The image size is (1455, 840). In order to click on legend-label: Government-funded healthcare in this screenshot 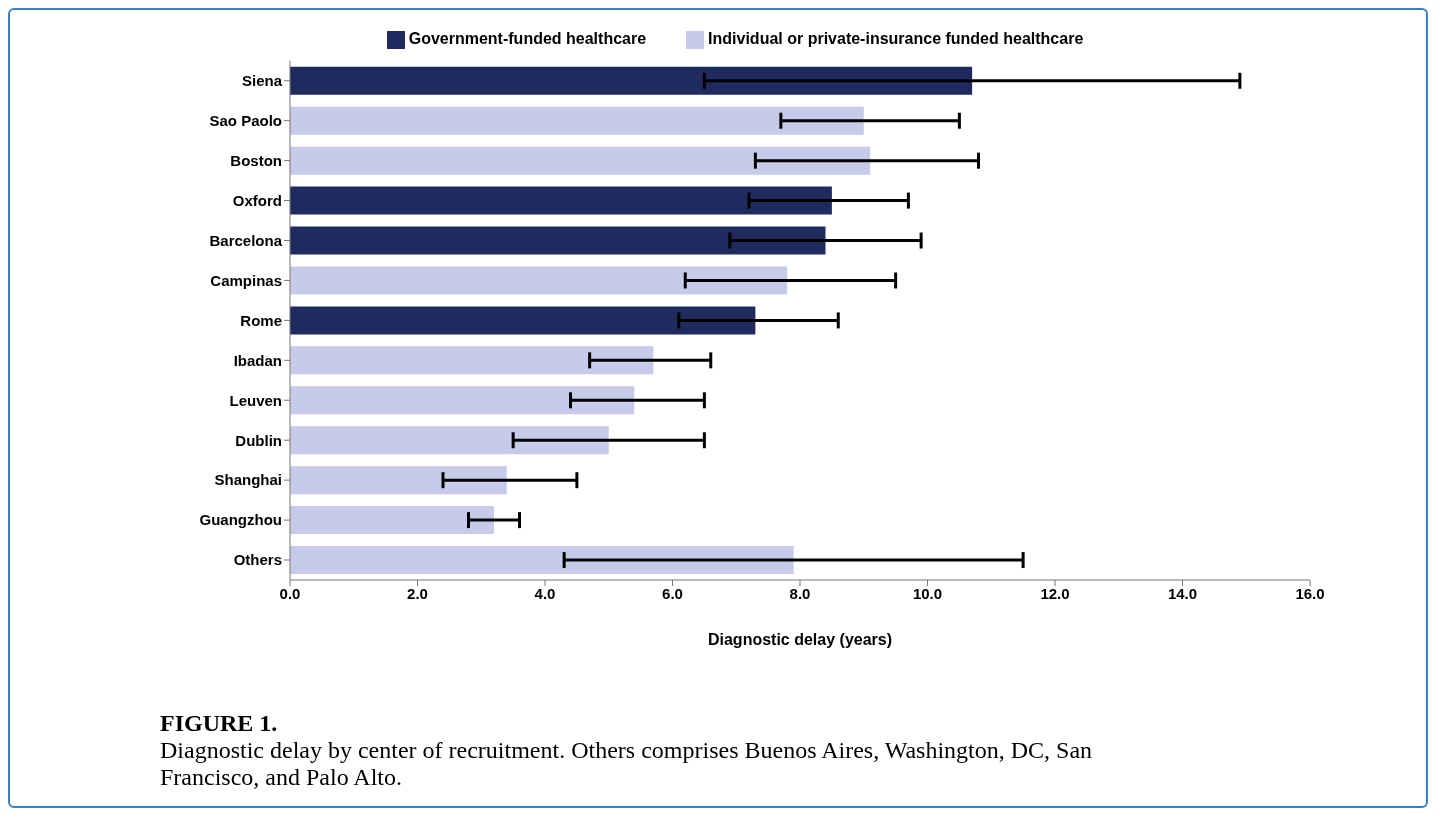, I will do `click(527, 38)`.